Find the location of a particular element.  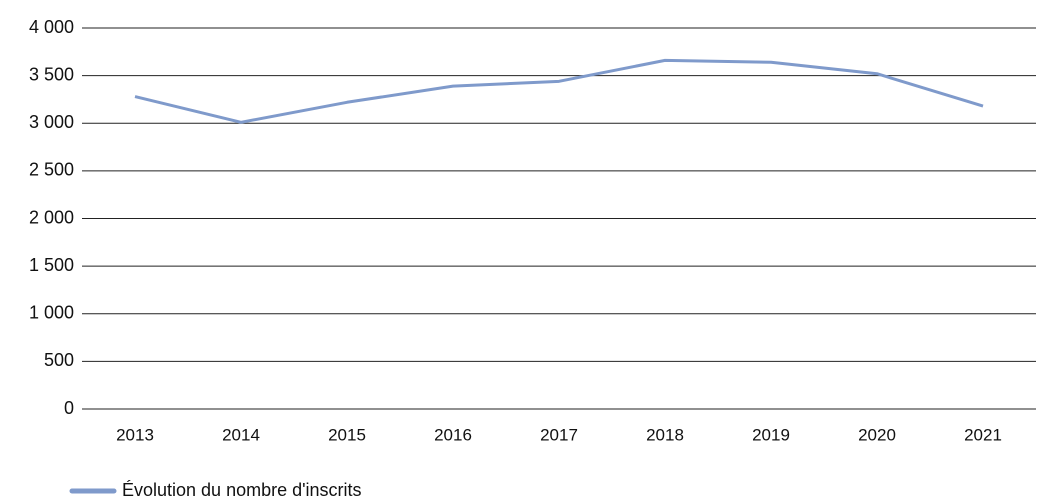

x-tick-label: 2014 is located at coordinates (241, 434).